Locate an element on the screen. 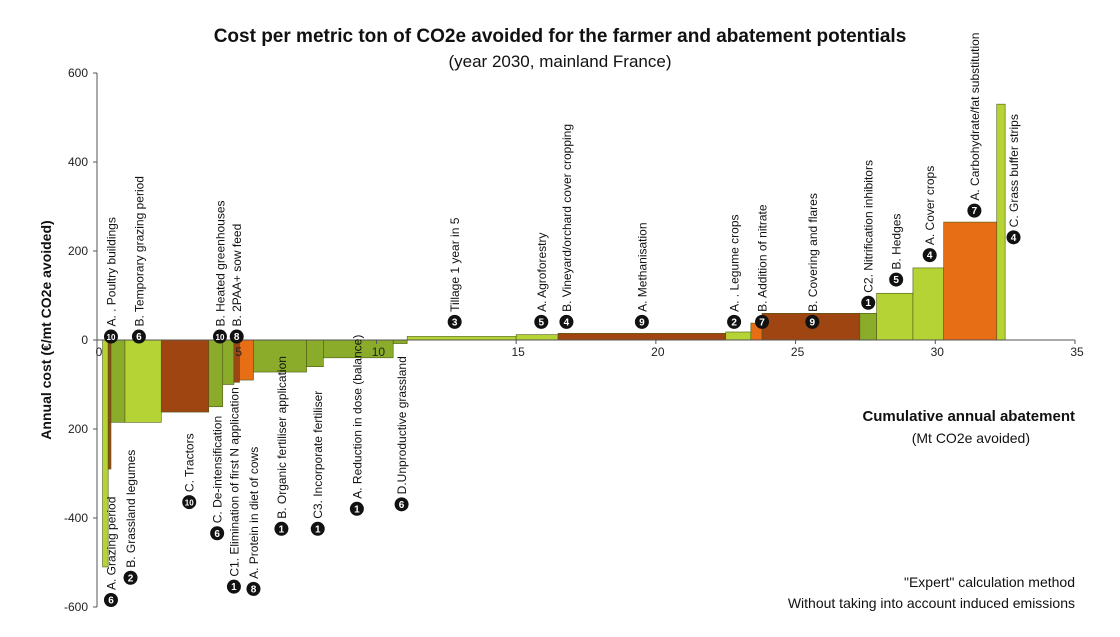 Image resolution: width=1120 pixels, height=637 pixels. annotation: 1 C3. Incorporate fertiliser is located at coordinates (317, 463).